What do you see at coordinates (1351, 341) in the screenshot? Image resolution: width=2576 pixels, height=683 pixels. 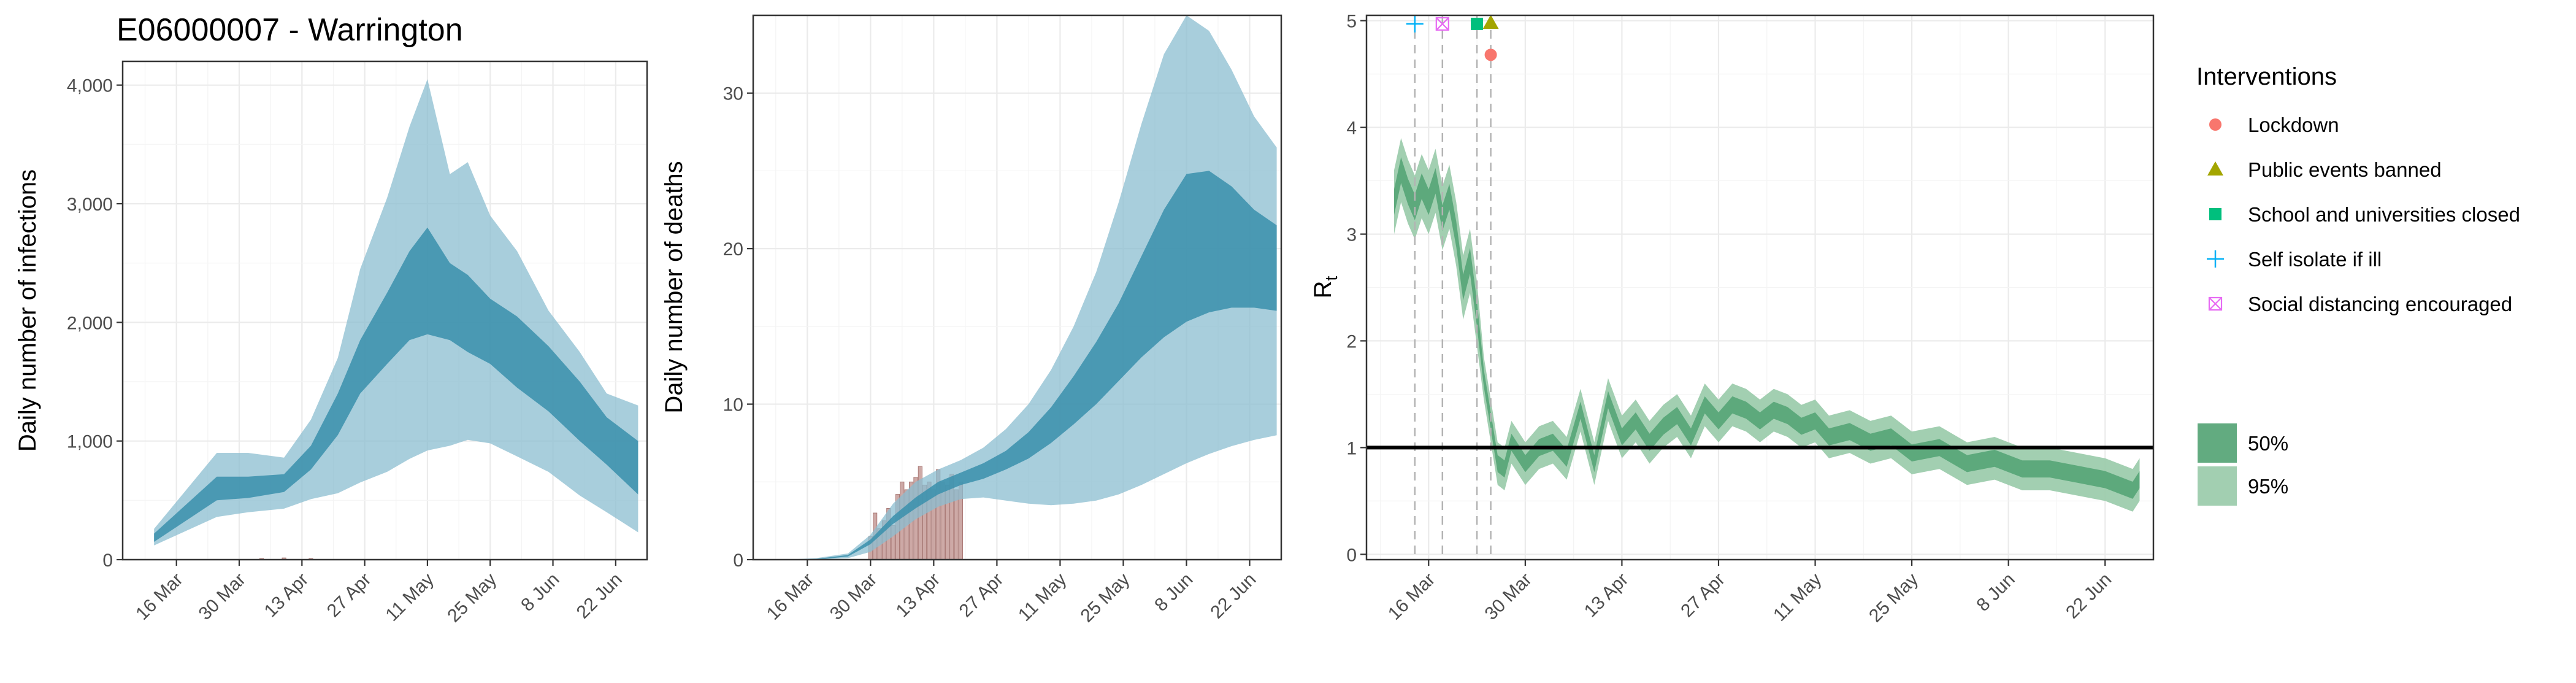 I see `rt-y-tick-label: 2` at bounding box center [1351, 341].